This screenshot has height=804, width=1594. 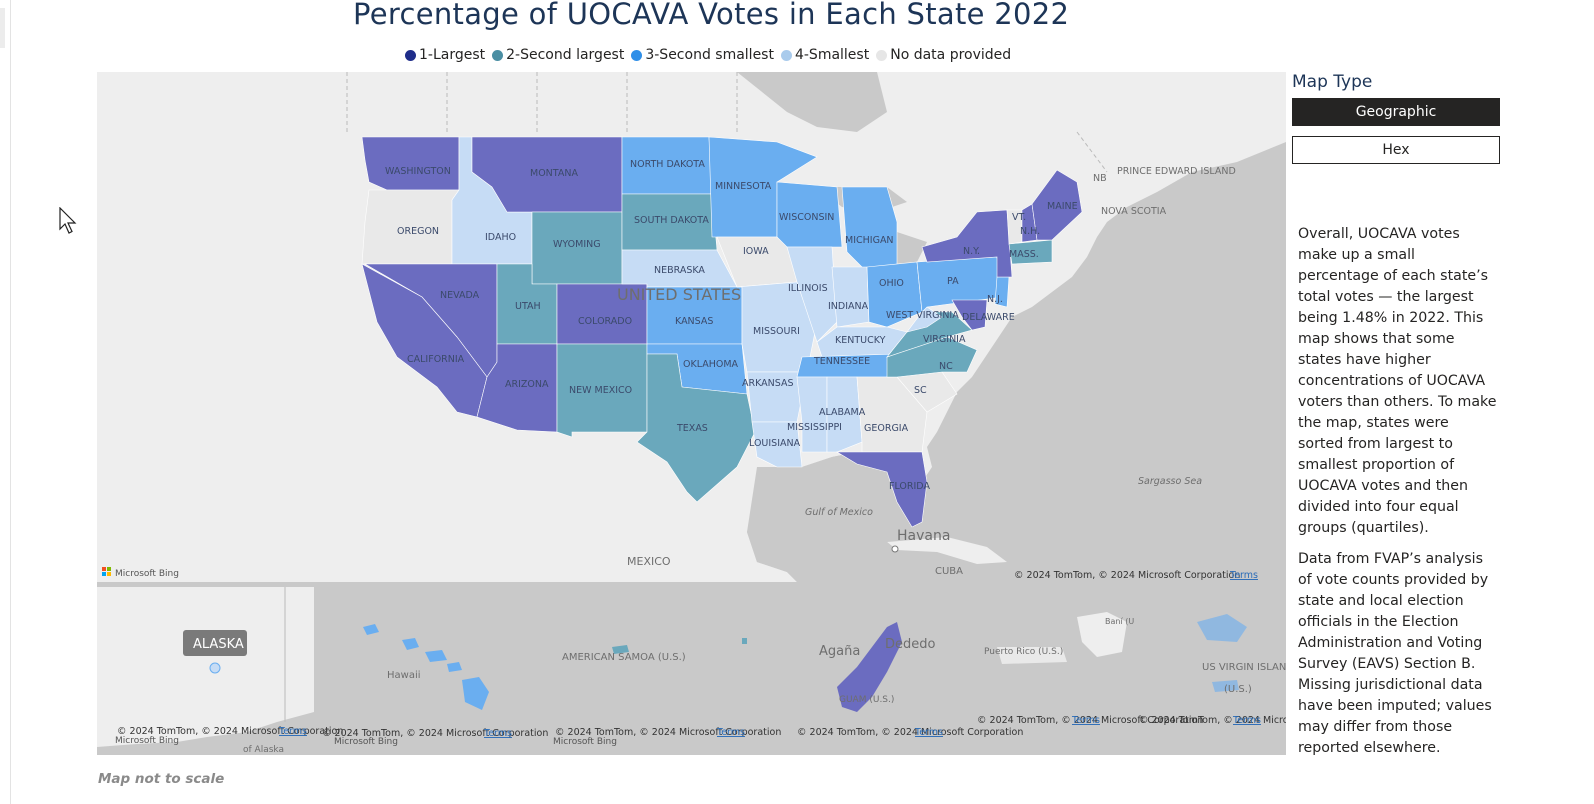 I want to click on svg-text: of Alaska, so click(x=263, y=750).